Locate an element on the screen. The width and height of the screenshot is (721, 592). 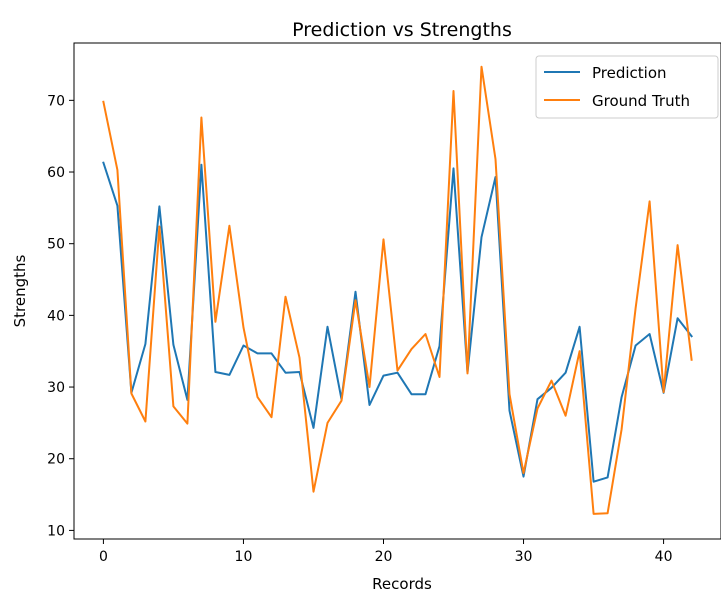
y-axis-ticks: 10 20 30 40 50 60 70 is located at coordinates (60, 316).